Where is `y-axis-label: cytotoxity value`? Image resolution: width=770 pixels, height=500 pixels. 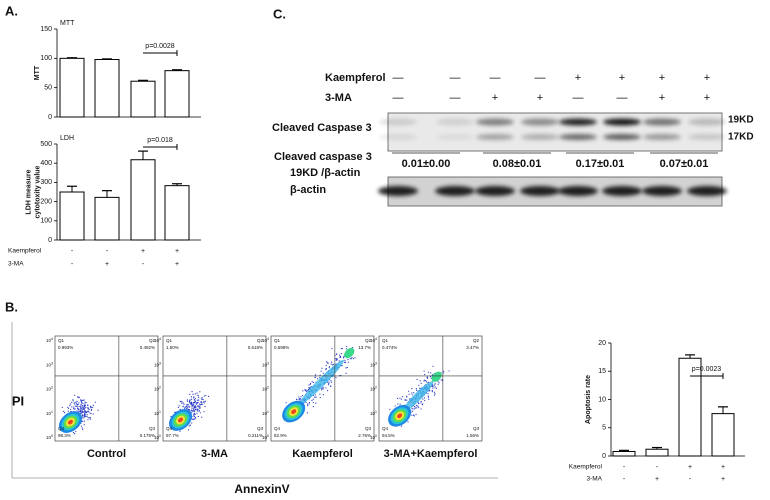 y-axis-label: cytotoxity value is located at coordinates (37, 191).